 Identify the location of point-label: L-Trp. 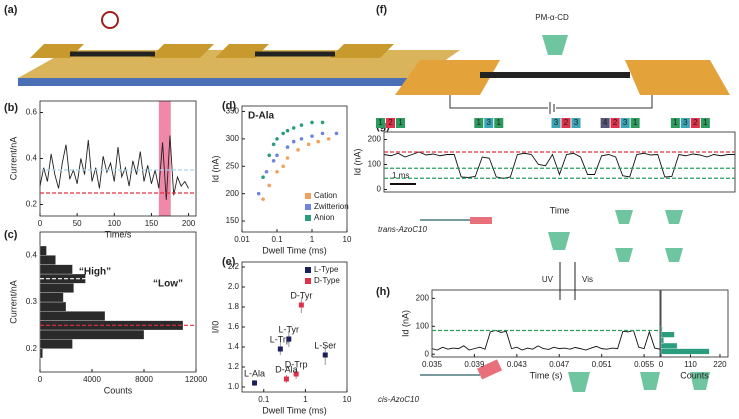
(280, 339).